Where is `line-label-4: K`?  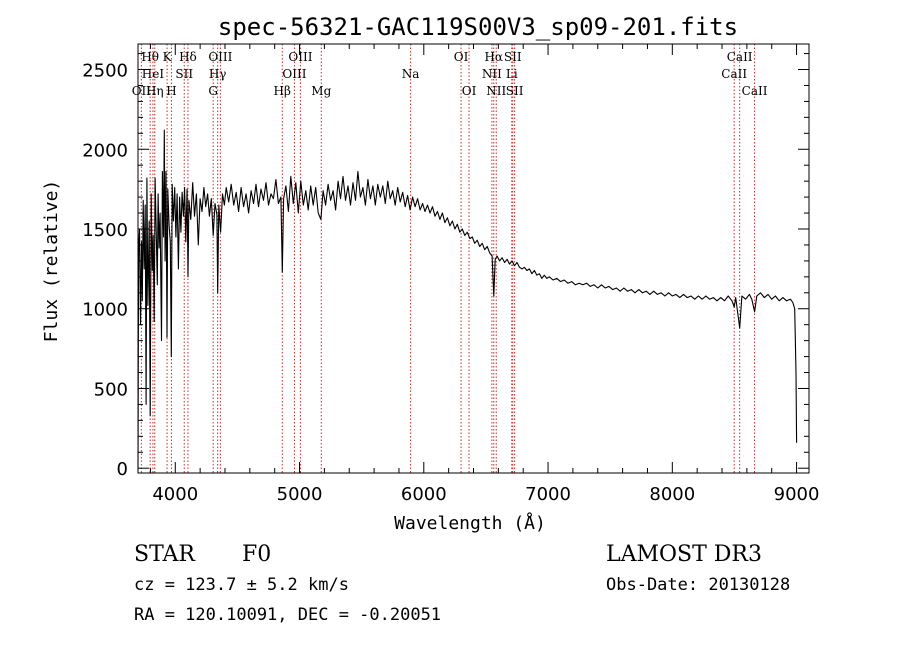
line-label-4: K is located at coordinates (168, 57).